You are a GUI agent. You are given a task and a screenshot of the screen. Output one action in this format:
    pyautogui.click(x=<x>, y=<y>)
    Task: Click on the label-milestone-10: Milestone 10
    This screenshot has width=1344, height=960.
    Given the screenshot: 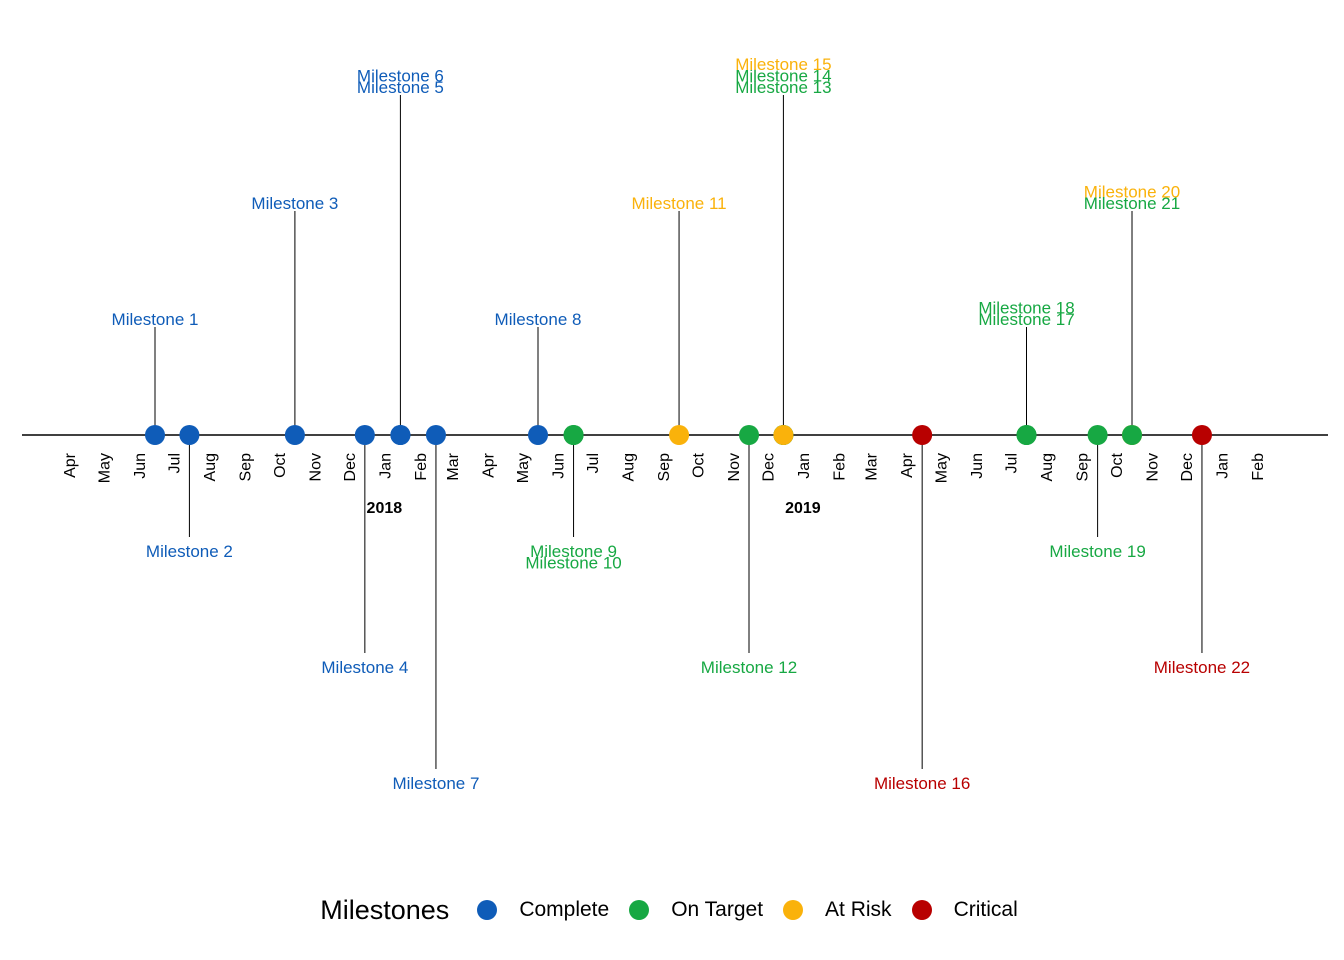 What is the action you would take?
    pyautogui.click(x=573, y=563)
    